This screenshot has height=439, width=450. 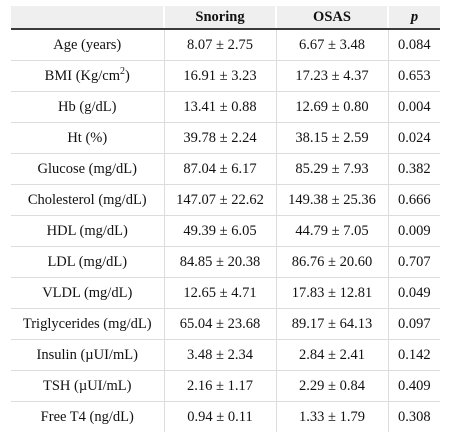 I want to click on osas-value: 86.76 ± 20.60, so click(x=331, y=262).